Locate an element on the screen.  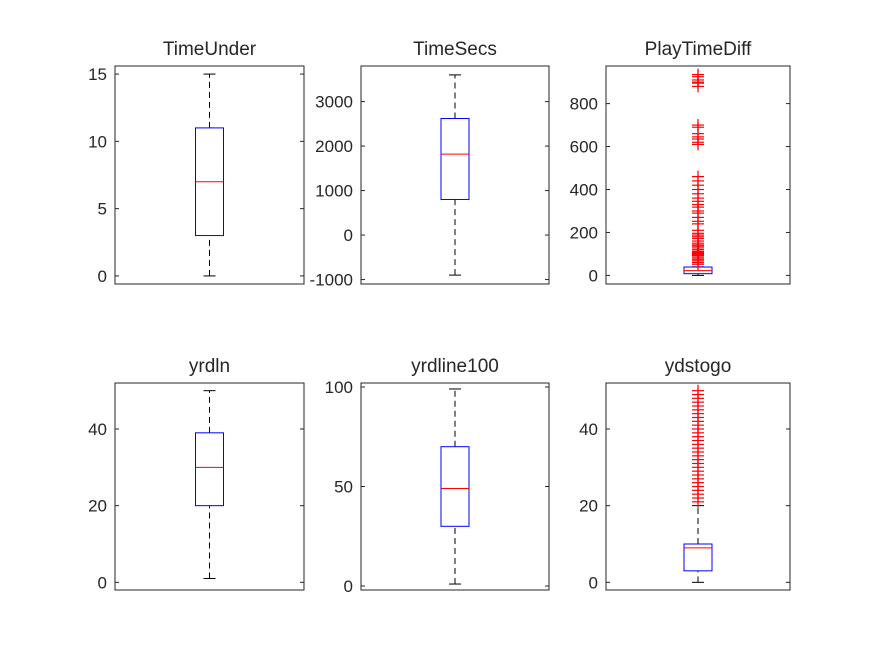
y-tick-label: 2000 is located at coordinates (334, 146).